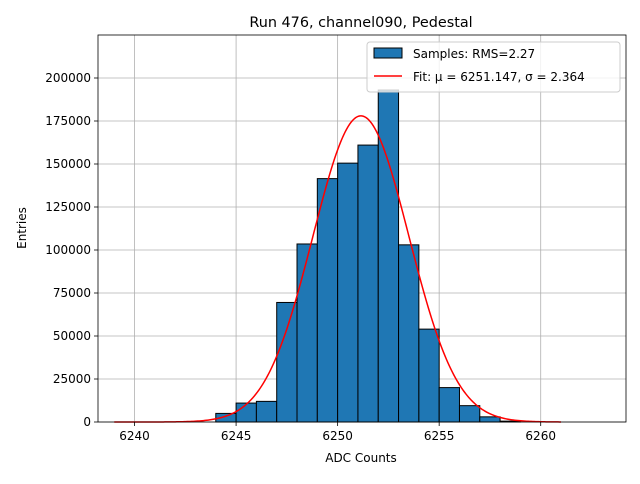 Image resolution: width=640 pixels, height=484 pixels. What do you see at coordinates (72, 293) in the screenshot?
I see `y-tick-label: 75000` at bounding box center [72, 293].